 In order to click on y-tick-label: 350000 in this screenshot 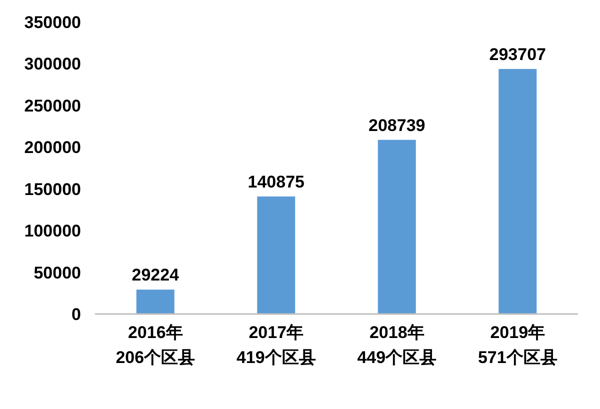, I will do `click(52, 22)`.